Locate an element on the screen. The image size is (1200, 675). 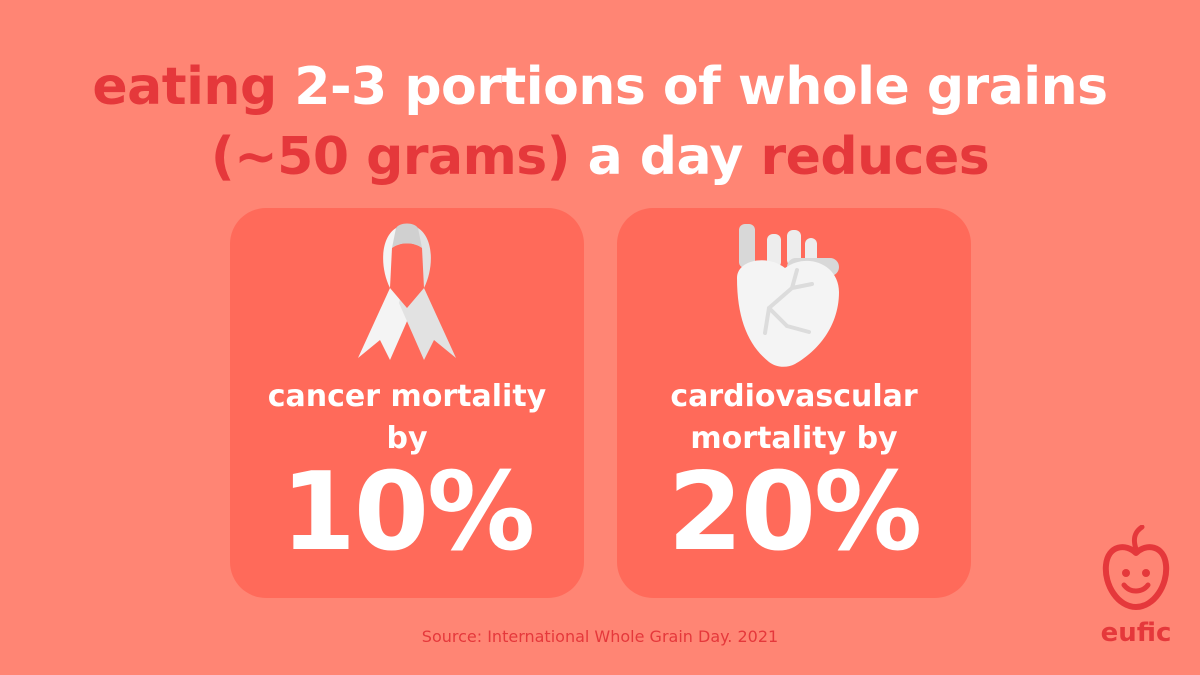
headline-line-2: (~50 grams) a day reduces is located at coordinates (600, 157).